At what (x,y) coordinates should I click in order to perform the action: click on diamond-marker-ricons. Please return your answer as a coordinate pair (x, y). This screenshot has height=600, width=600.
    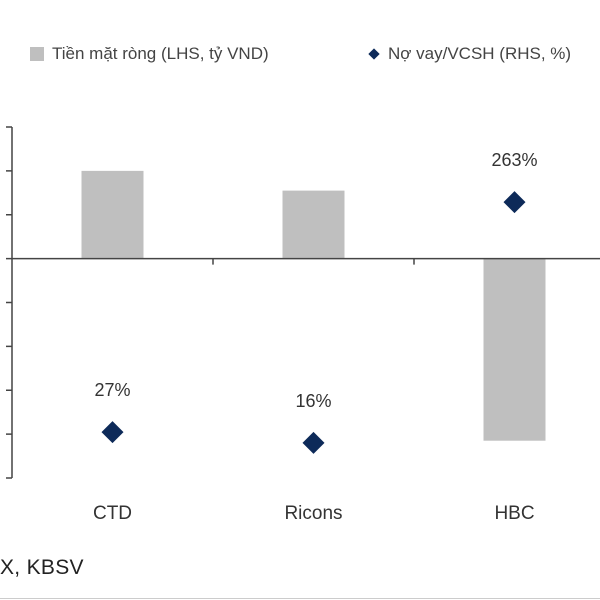
    Looking at the image, I should click on (313, 442).